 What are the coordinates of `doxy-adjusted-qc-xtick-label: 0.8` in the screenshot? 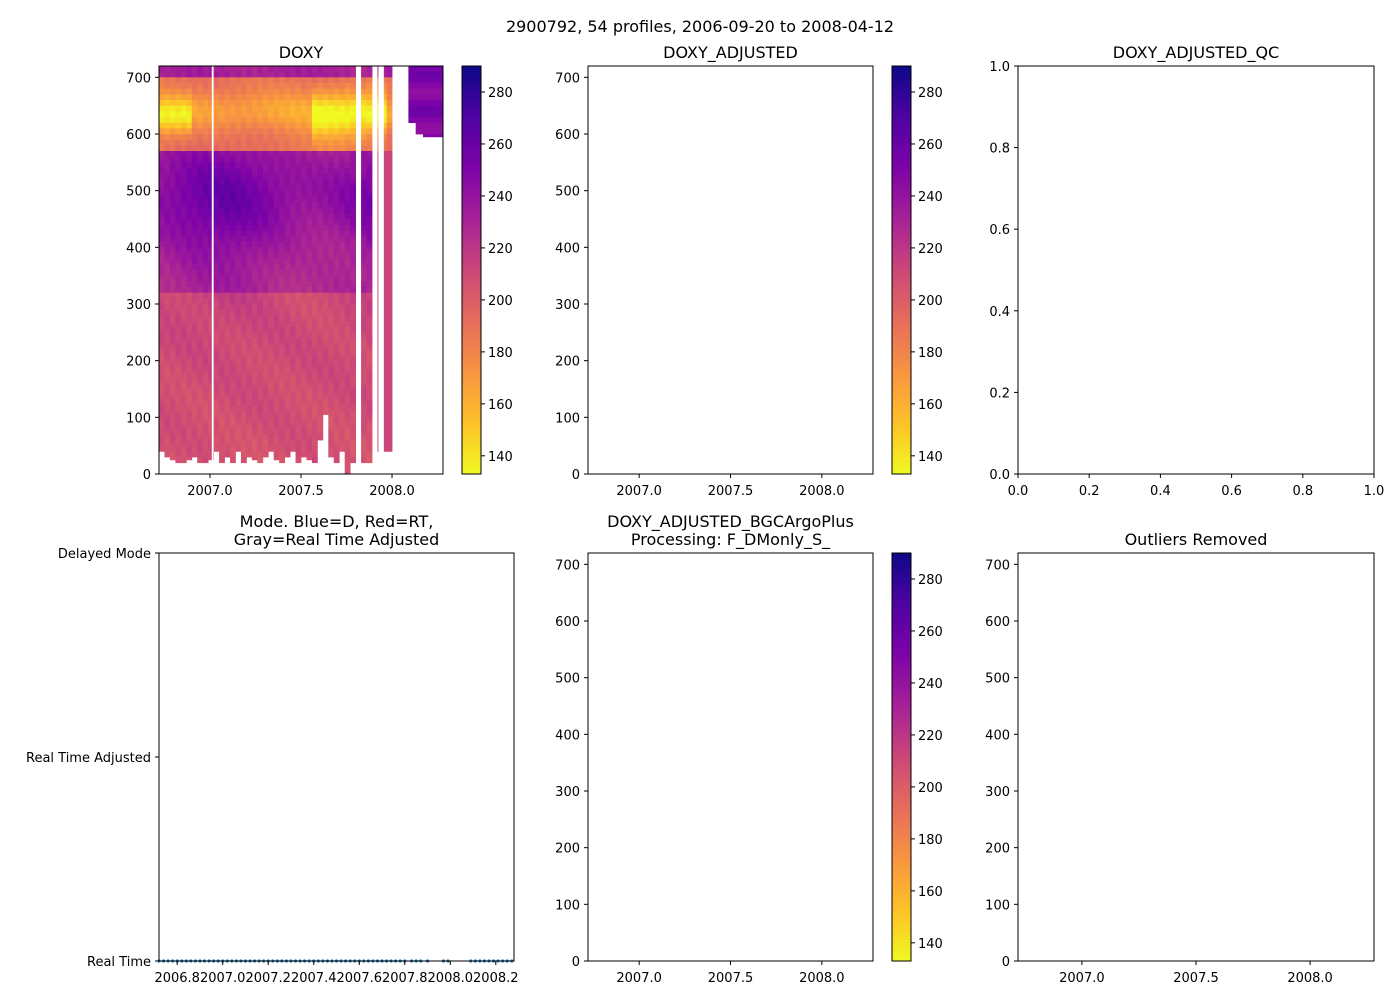 It's located at (1302, 491).